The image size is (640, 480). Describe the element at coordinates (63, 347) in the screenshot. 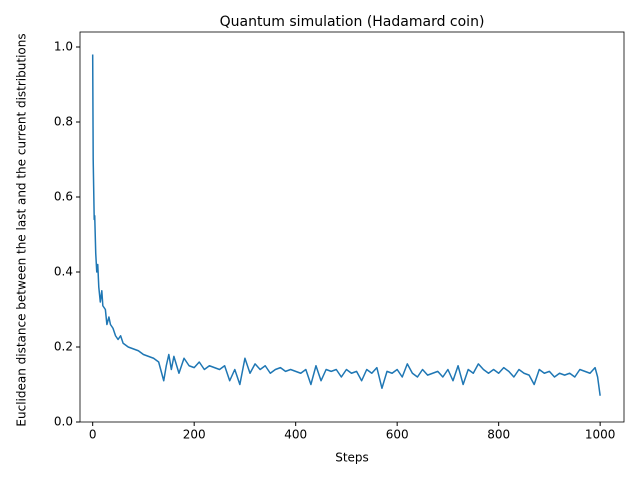

I see `y-tick-label: 0.2` at that location.